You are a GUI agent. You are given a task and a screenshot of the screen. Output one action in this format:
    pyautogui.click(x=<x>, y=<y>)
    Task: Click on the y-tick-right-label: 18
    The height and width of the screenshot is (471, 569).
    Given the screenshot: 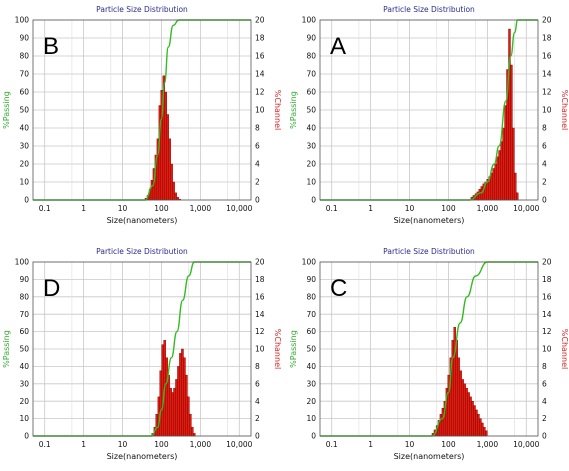 What is the action you would take?
    pyautogui.click(x=260, y=38)
    